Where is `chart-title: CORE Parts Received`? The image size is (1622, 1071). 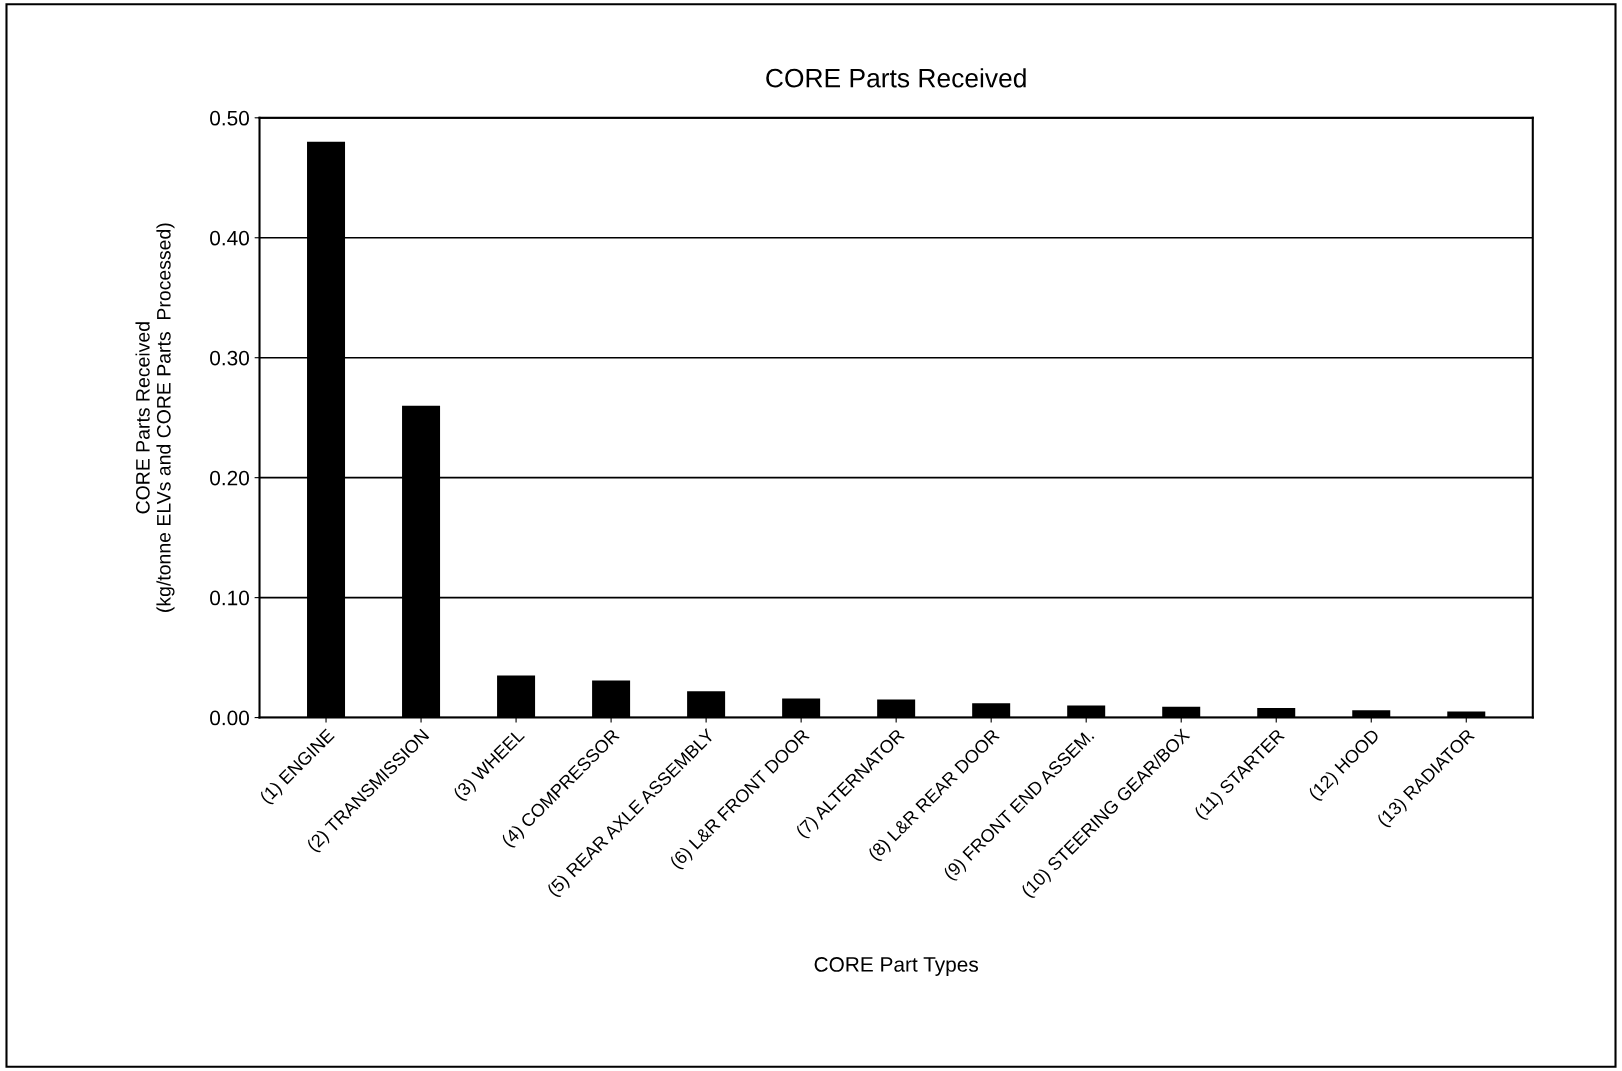
chart-title: CORE Parts Received is located at coordinates (896, 78).